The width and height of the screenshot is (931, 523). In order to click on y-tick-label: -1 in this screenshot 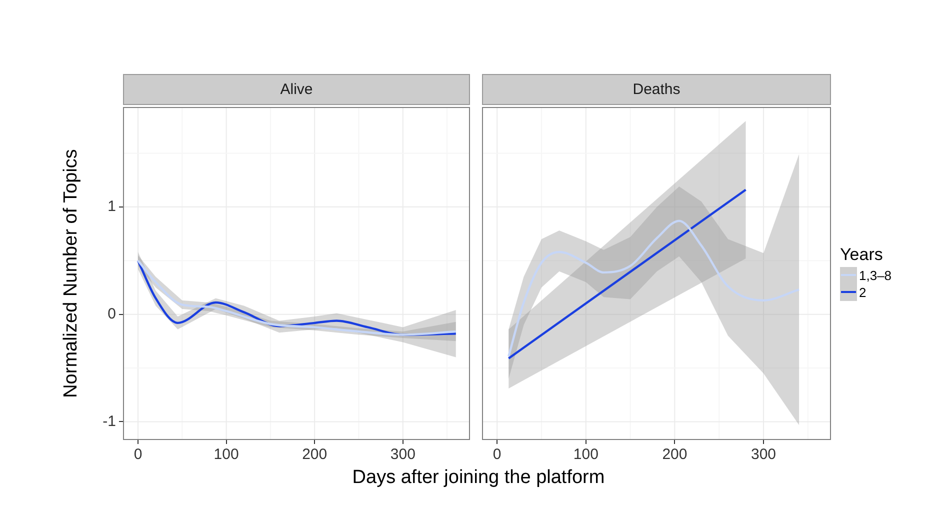, I will do `click(109, 421)`.